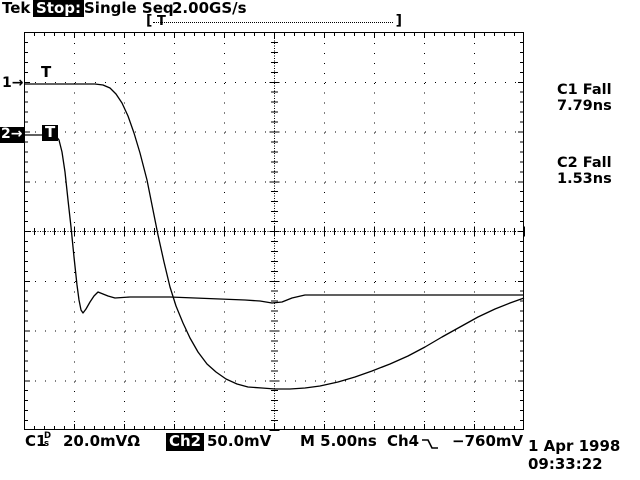  What do you see at coordinates (209, 8) in the screenshot?
I see `sample-rate-label: 2.00GS/s` at bounding box center [209, 8].